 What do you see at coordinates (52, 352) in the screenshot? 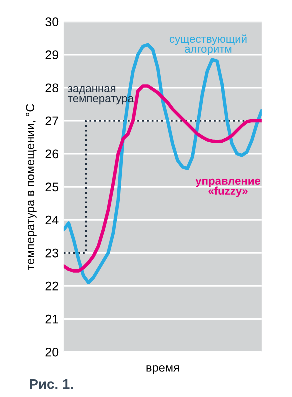
I see `y-tick-label: 20` at bounding box center [52, 352].